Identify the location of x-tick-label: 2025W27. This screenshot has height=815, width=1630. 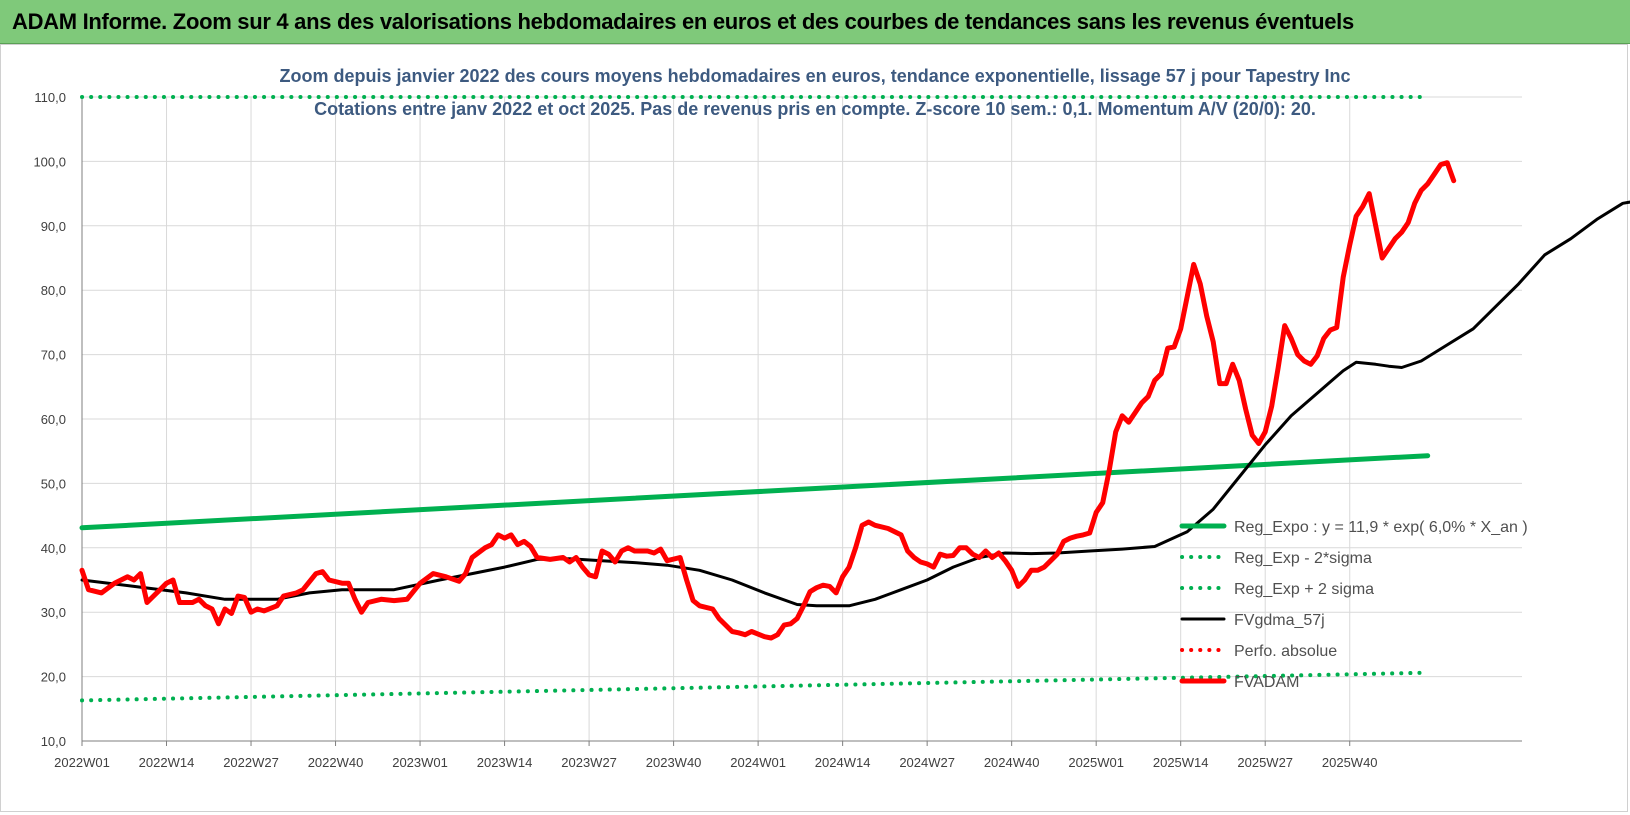
(1265, 762).